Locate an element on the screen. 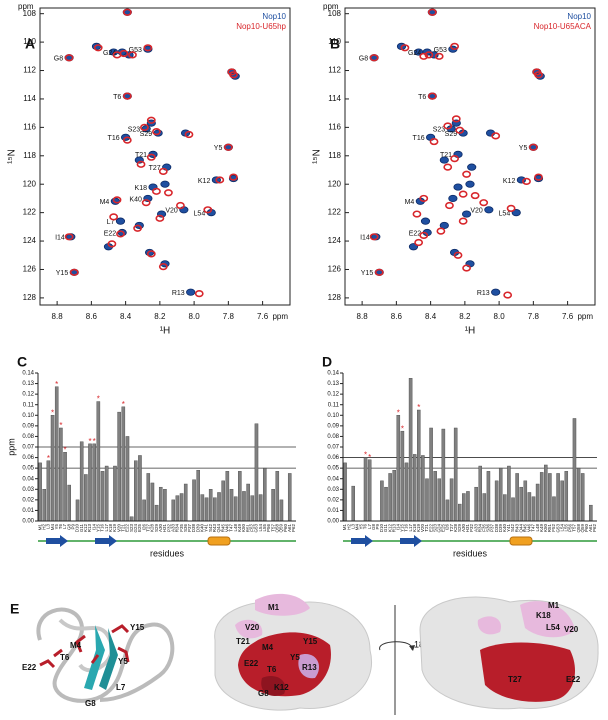  peak-label: I14 is located at coordinates (365, 238).